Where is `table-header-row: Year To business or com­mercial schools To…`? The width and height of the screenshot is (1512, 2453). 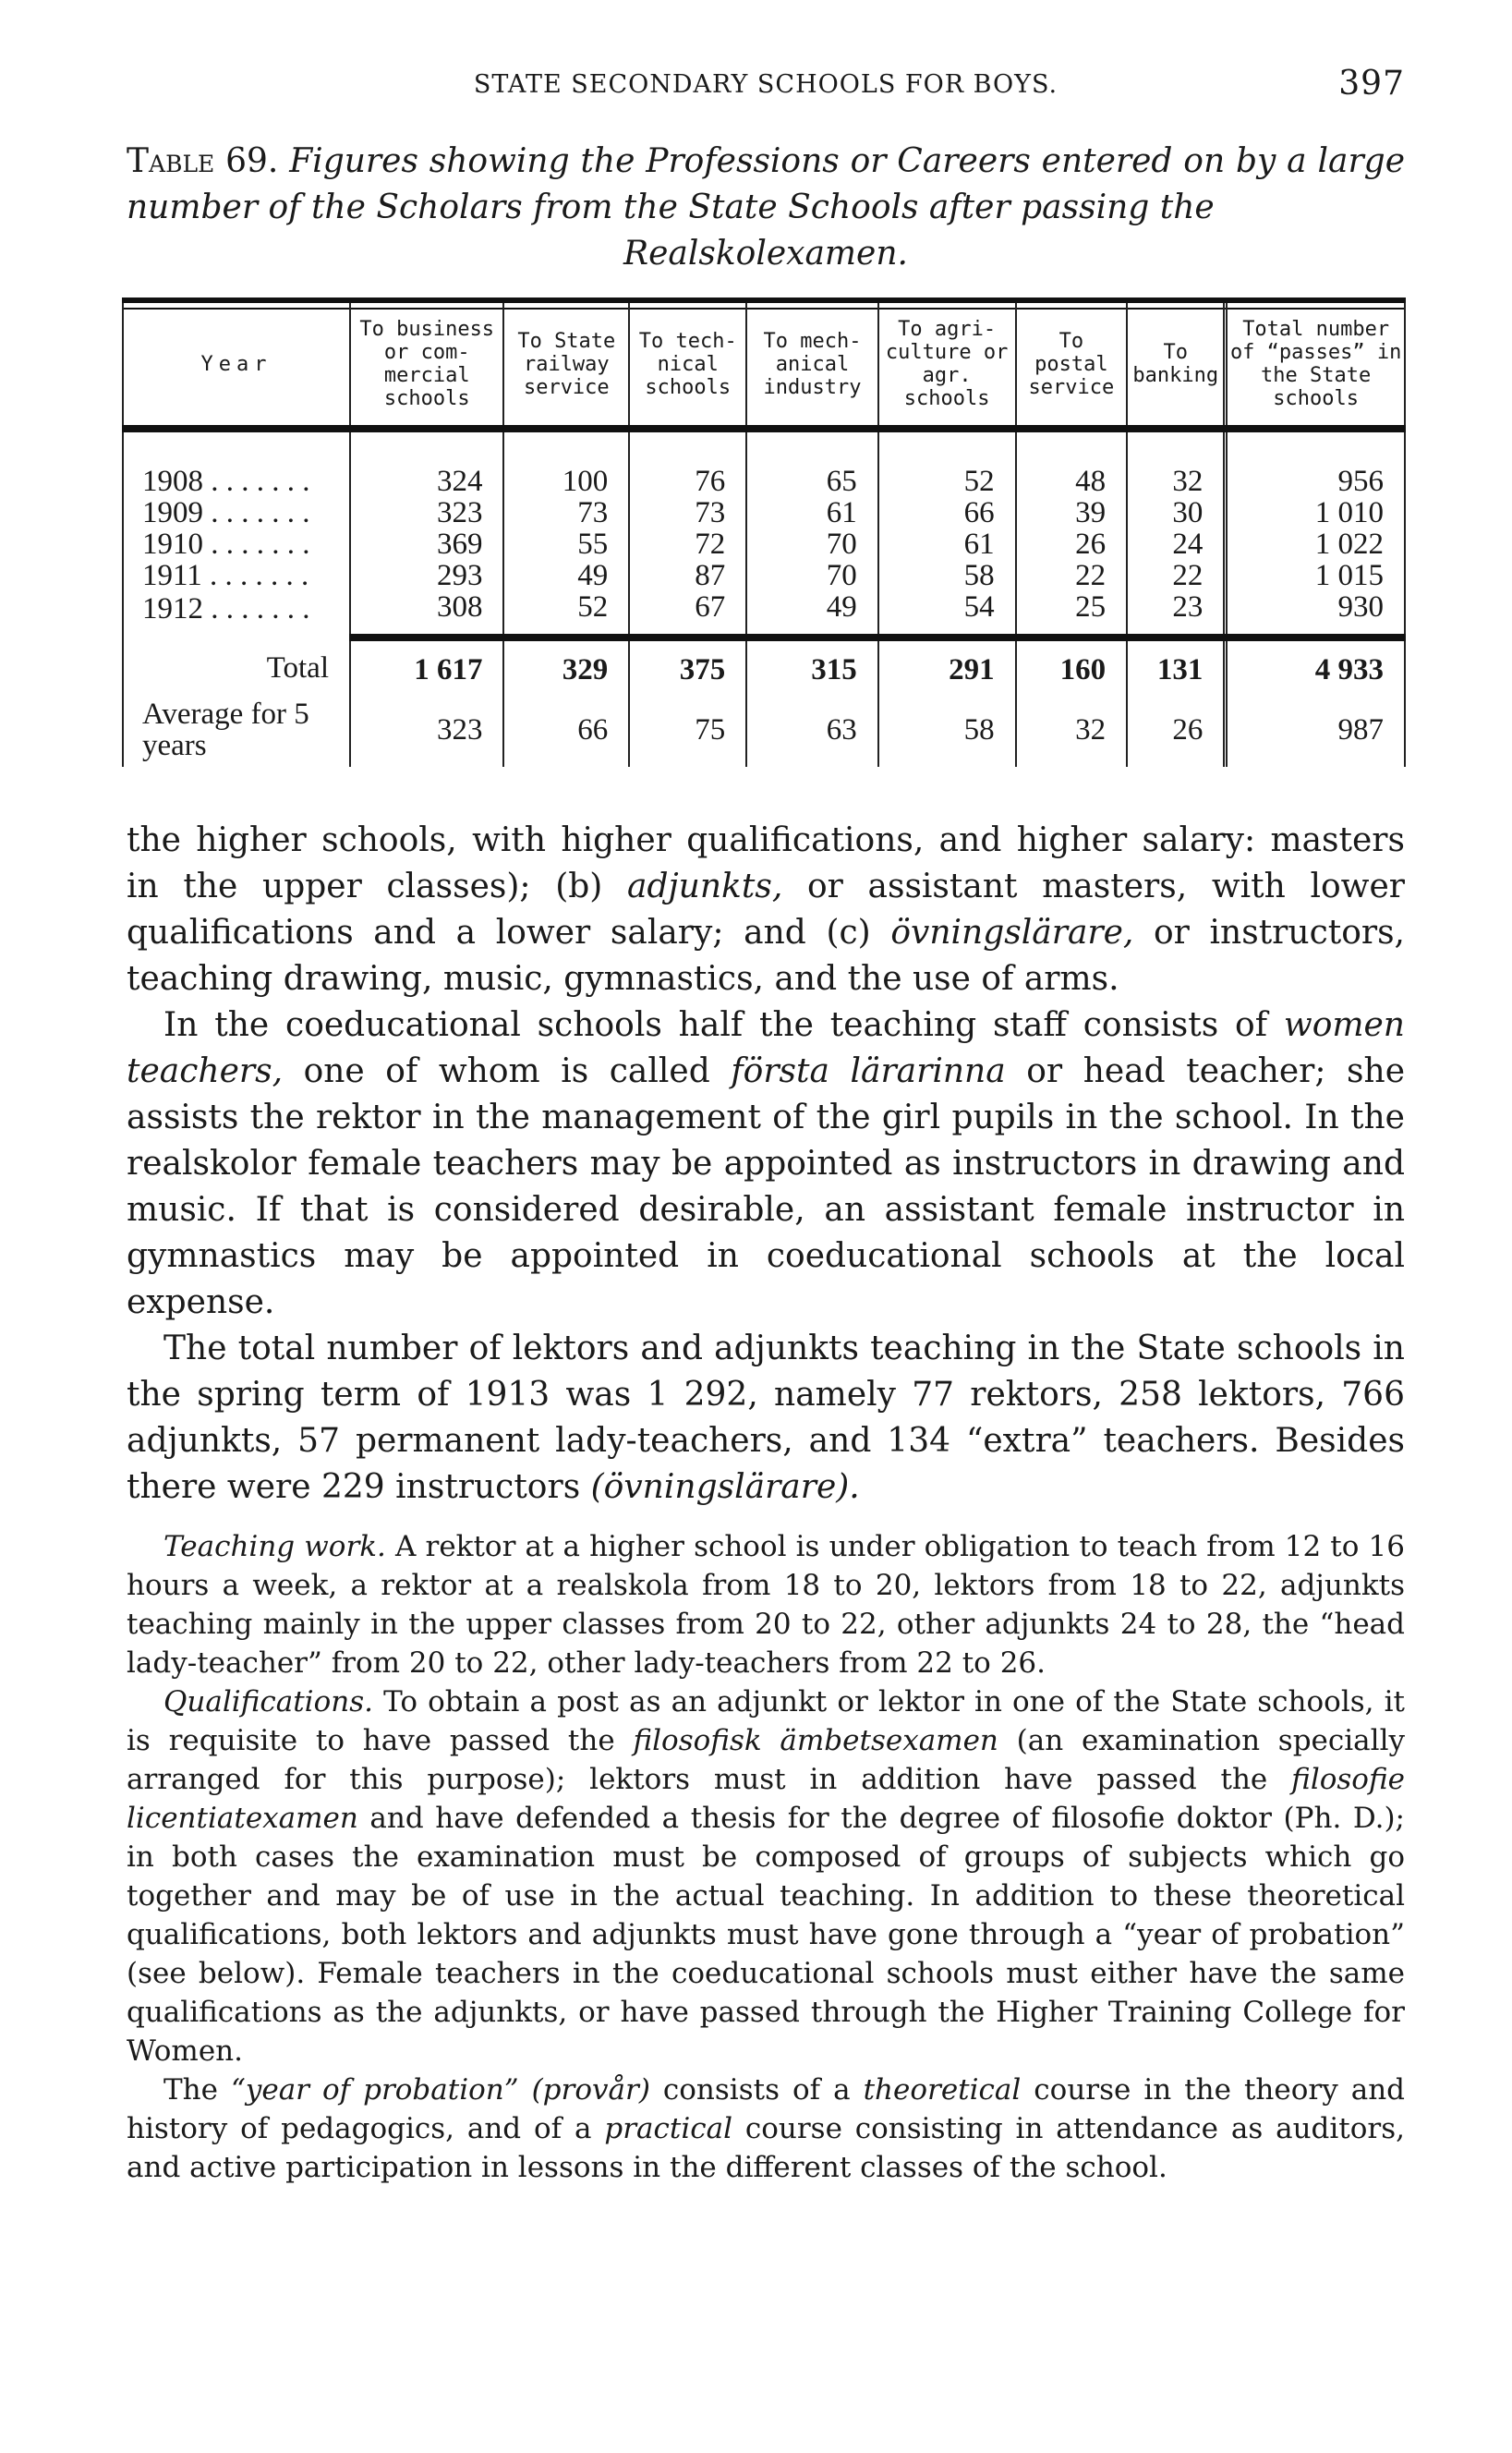 table-header-row: Year To business or com­mercial schools To… is located at coordinates (764, 366).